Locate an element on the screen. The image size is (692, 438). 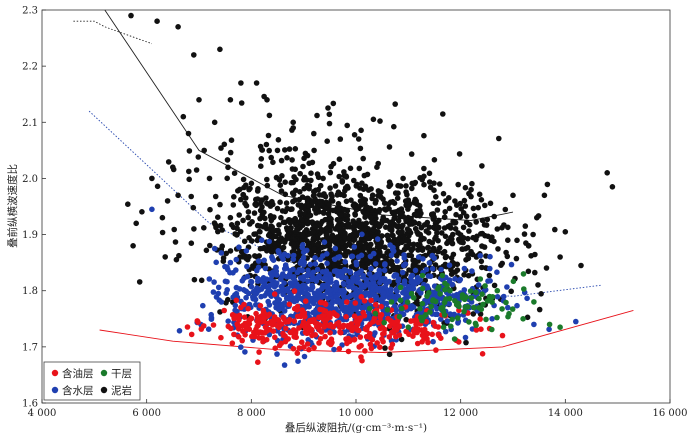
y-tick-label: 2.2 is located at coordinates (30, 67).